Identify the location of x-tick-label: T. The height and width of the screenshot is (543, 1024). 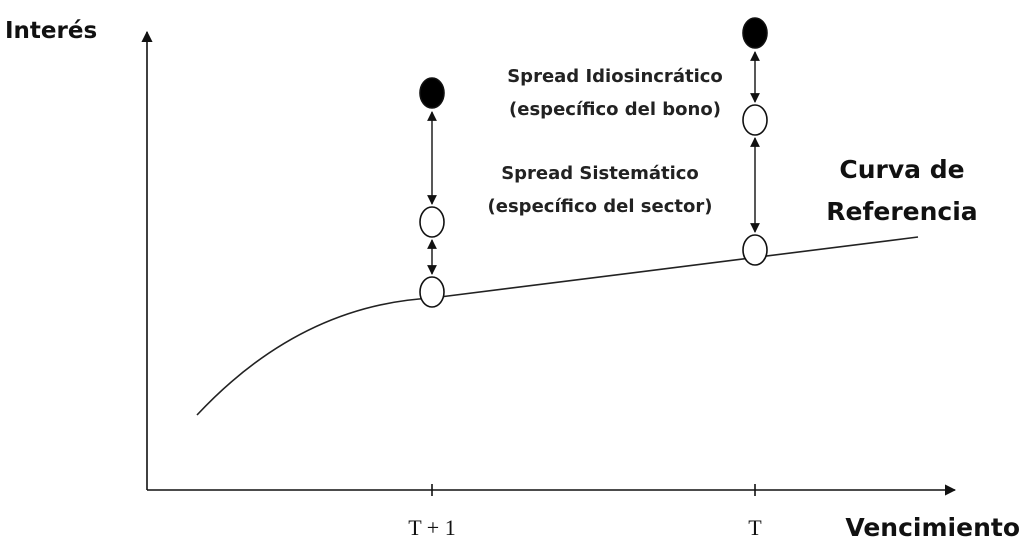
(755, 527).